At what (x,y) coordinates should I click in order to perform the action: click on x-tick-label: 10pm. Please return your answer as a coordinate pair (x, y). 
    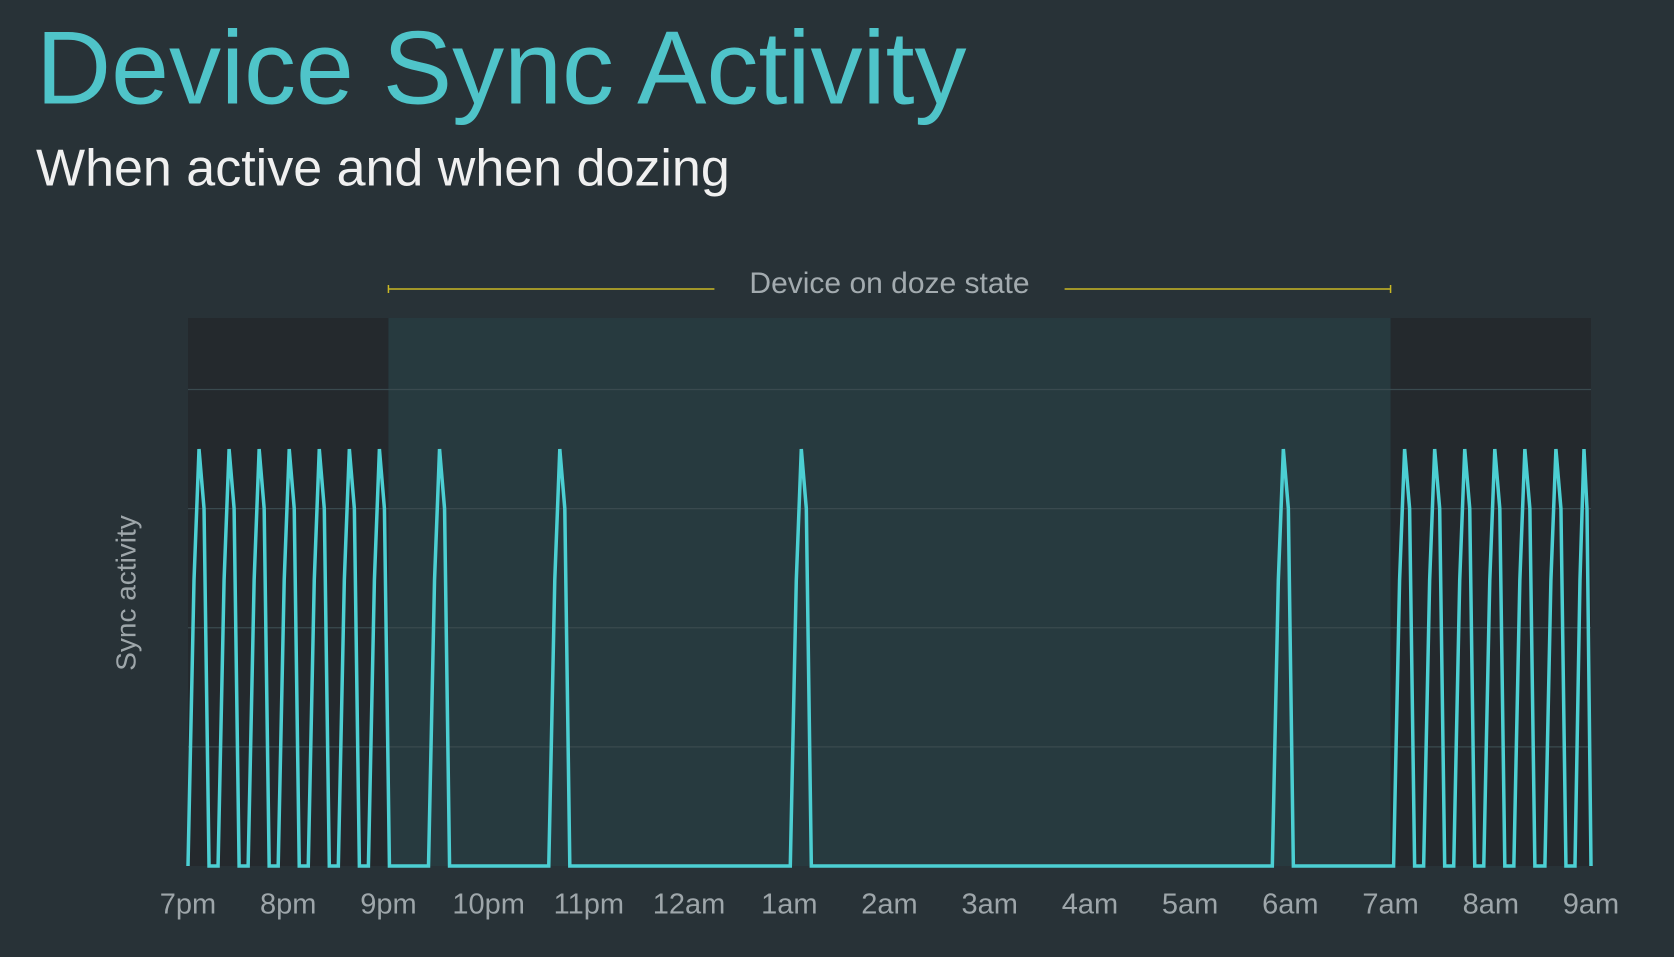
    Looking at the image, I should click on (488, 905).